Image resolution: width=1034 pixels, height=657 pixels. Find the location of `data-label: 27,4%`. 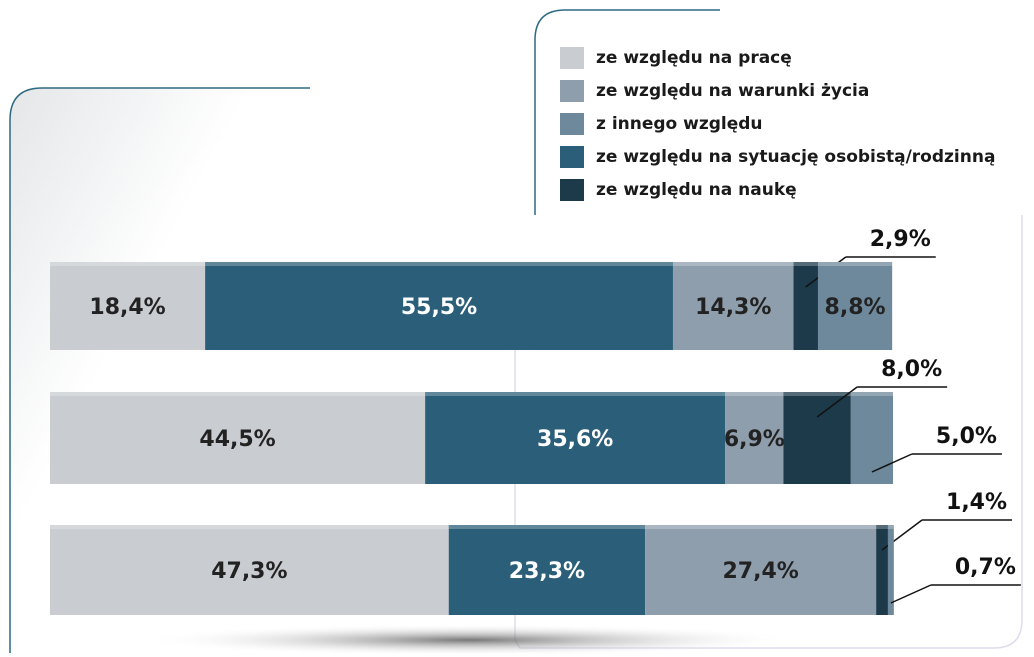

data-label: 27,4% is located at coordinates (760, 571).